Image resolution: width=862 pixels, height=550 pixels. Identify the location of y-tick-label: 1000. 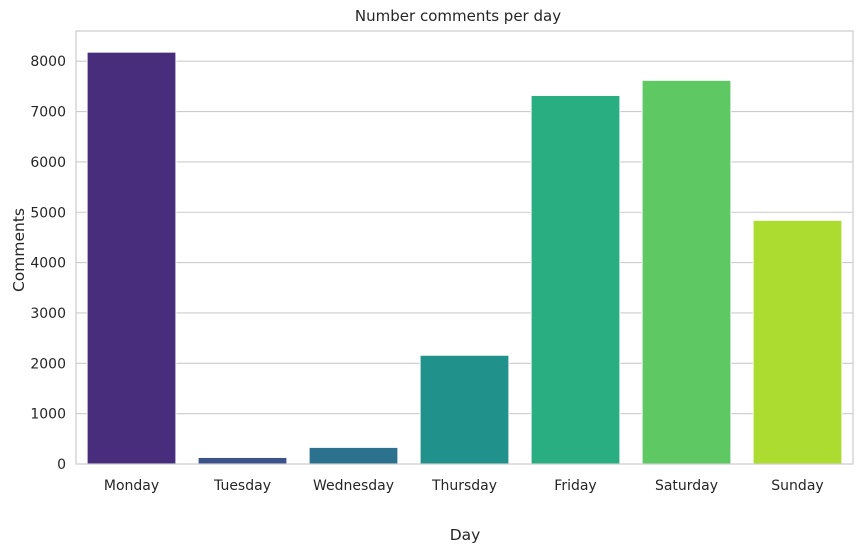
(48, 415).